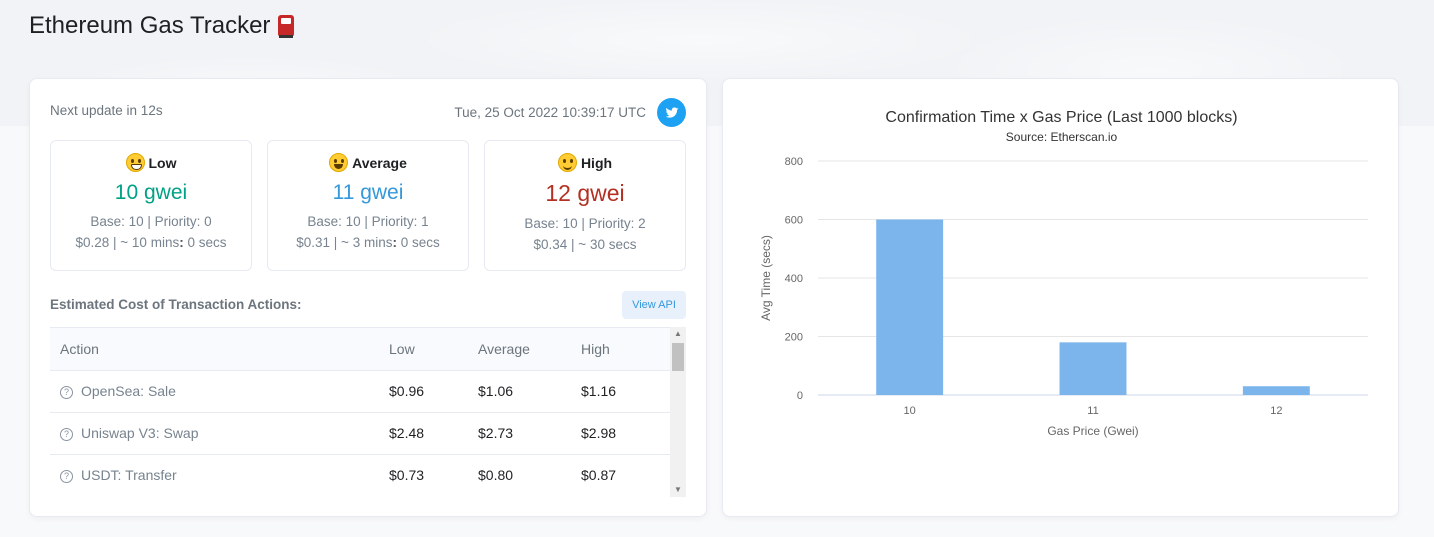  Describe the element at coordinates (151, 242) in the screenshot. I see `gas-low-cost: $0.28 | ~ 10 mins: 0 secs` at that location.